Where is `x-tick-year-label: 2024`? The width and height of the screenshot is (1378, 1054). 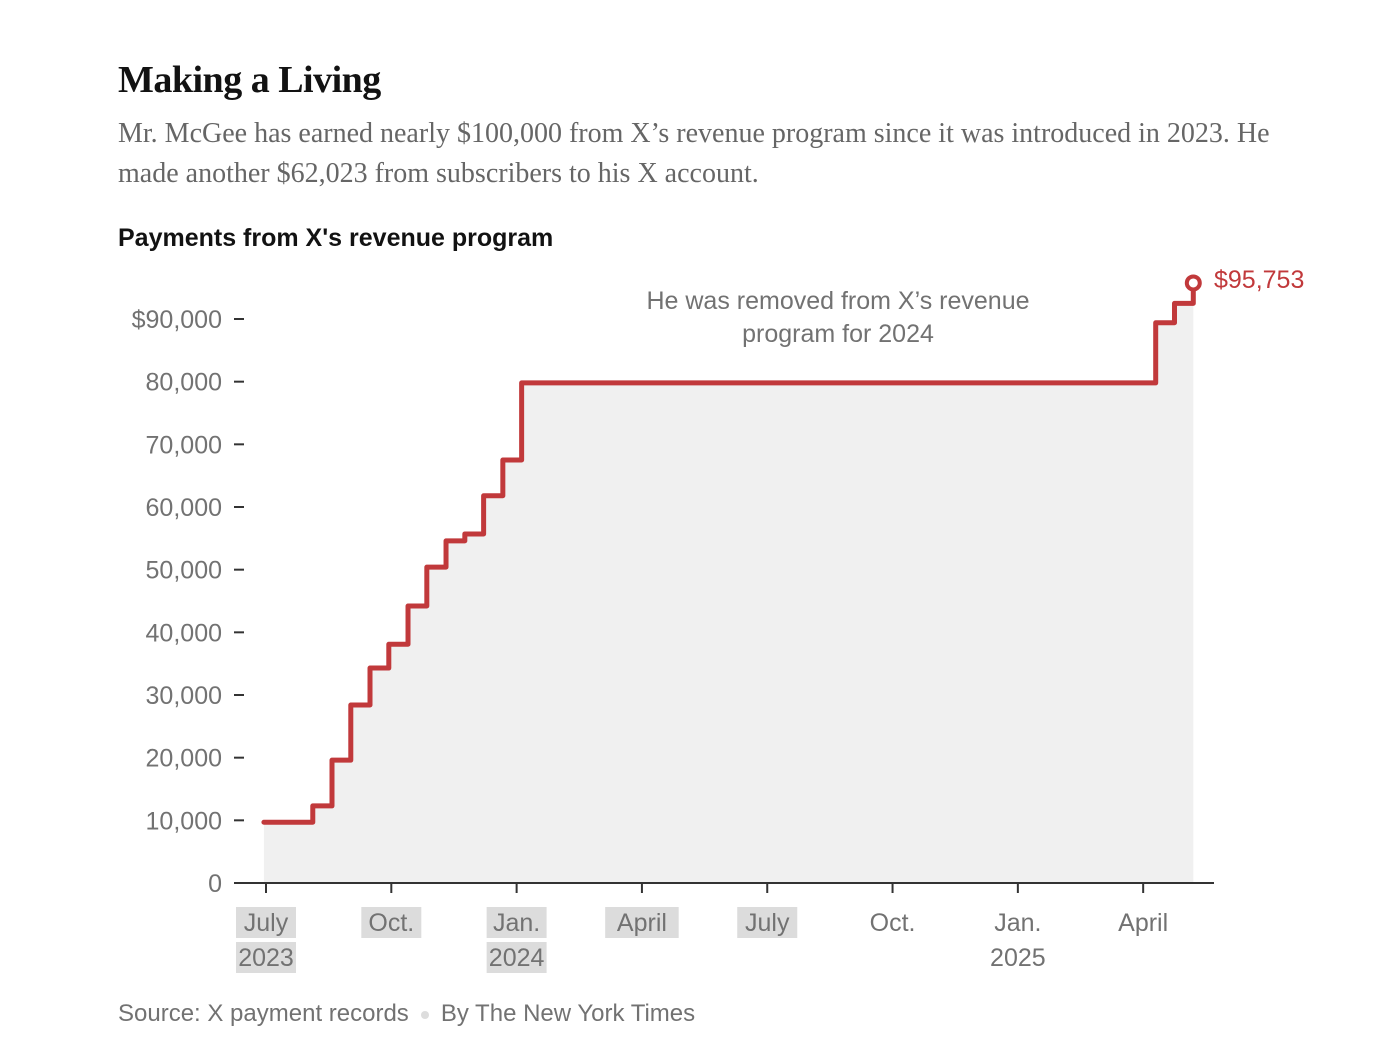 x-tick-year-label: 2024 is located at coordinates (517, 958).